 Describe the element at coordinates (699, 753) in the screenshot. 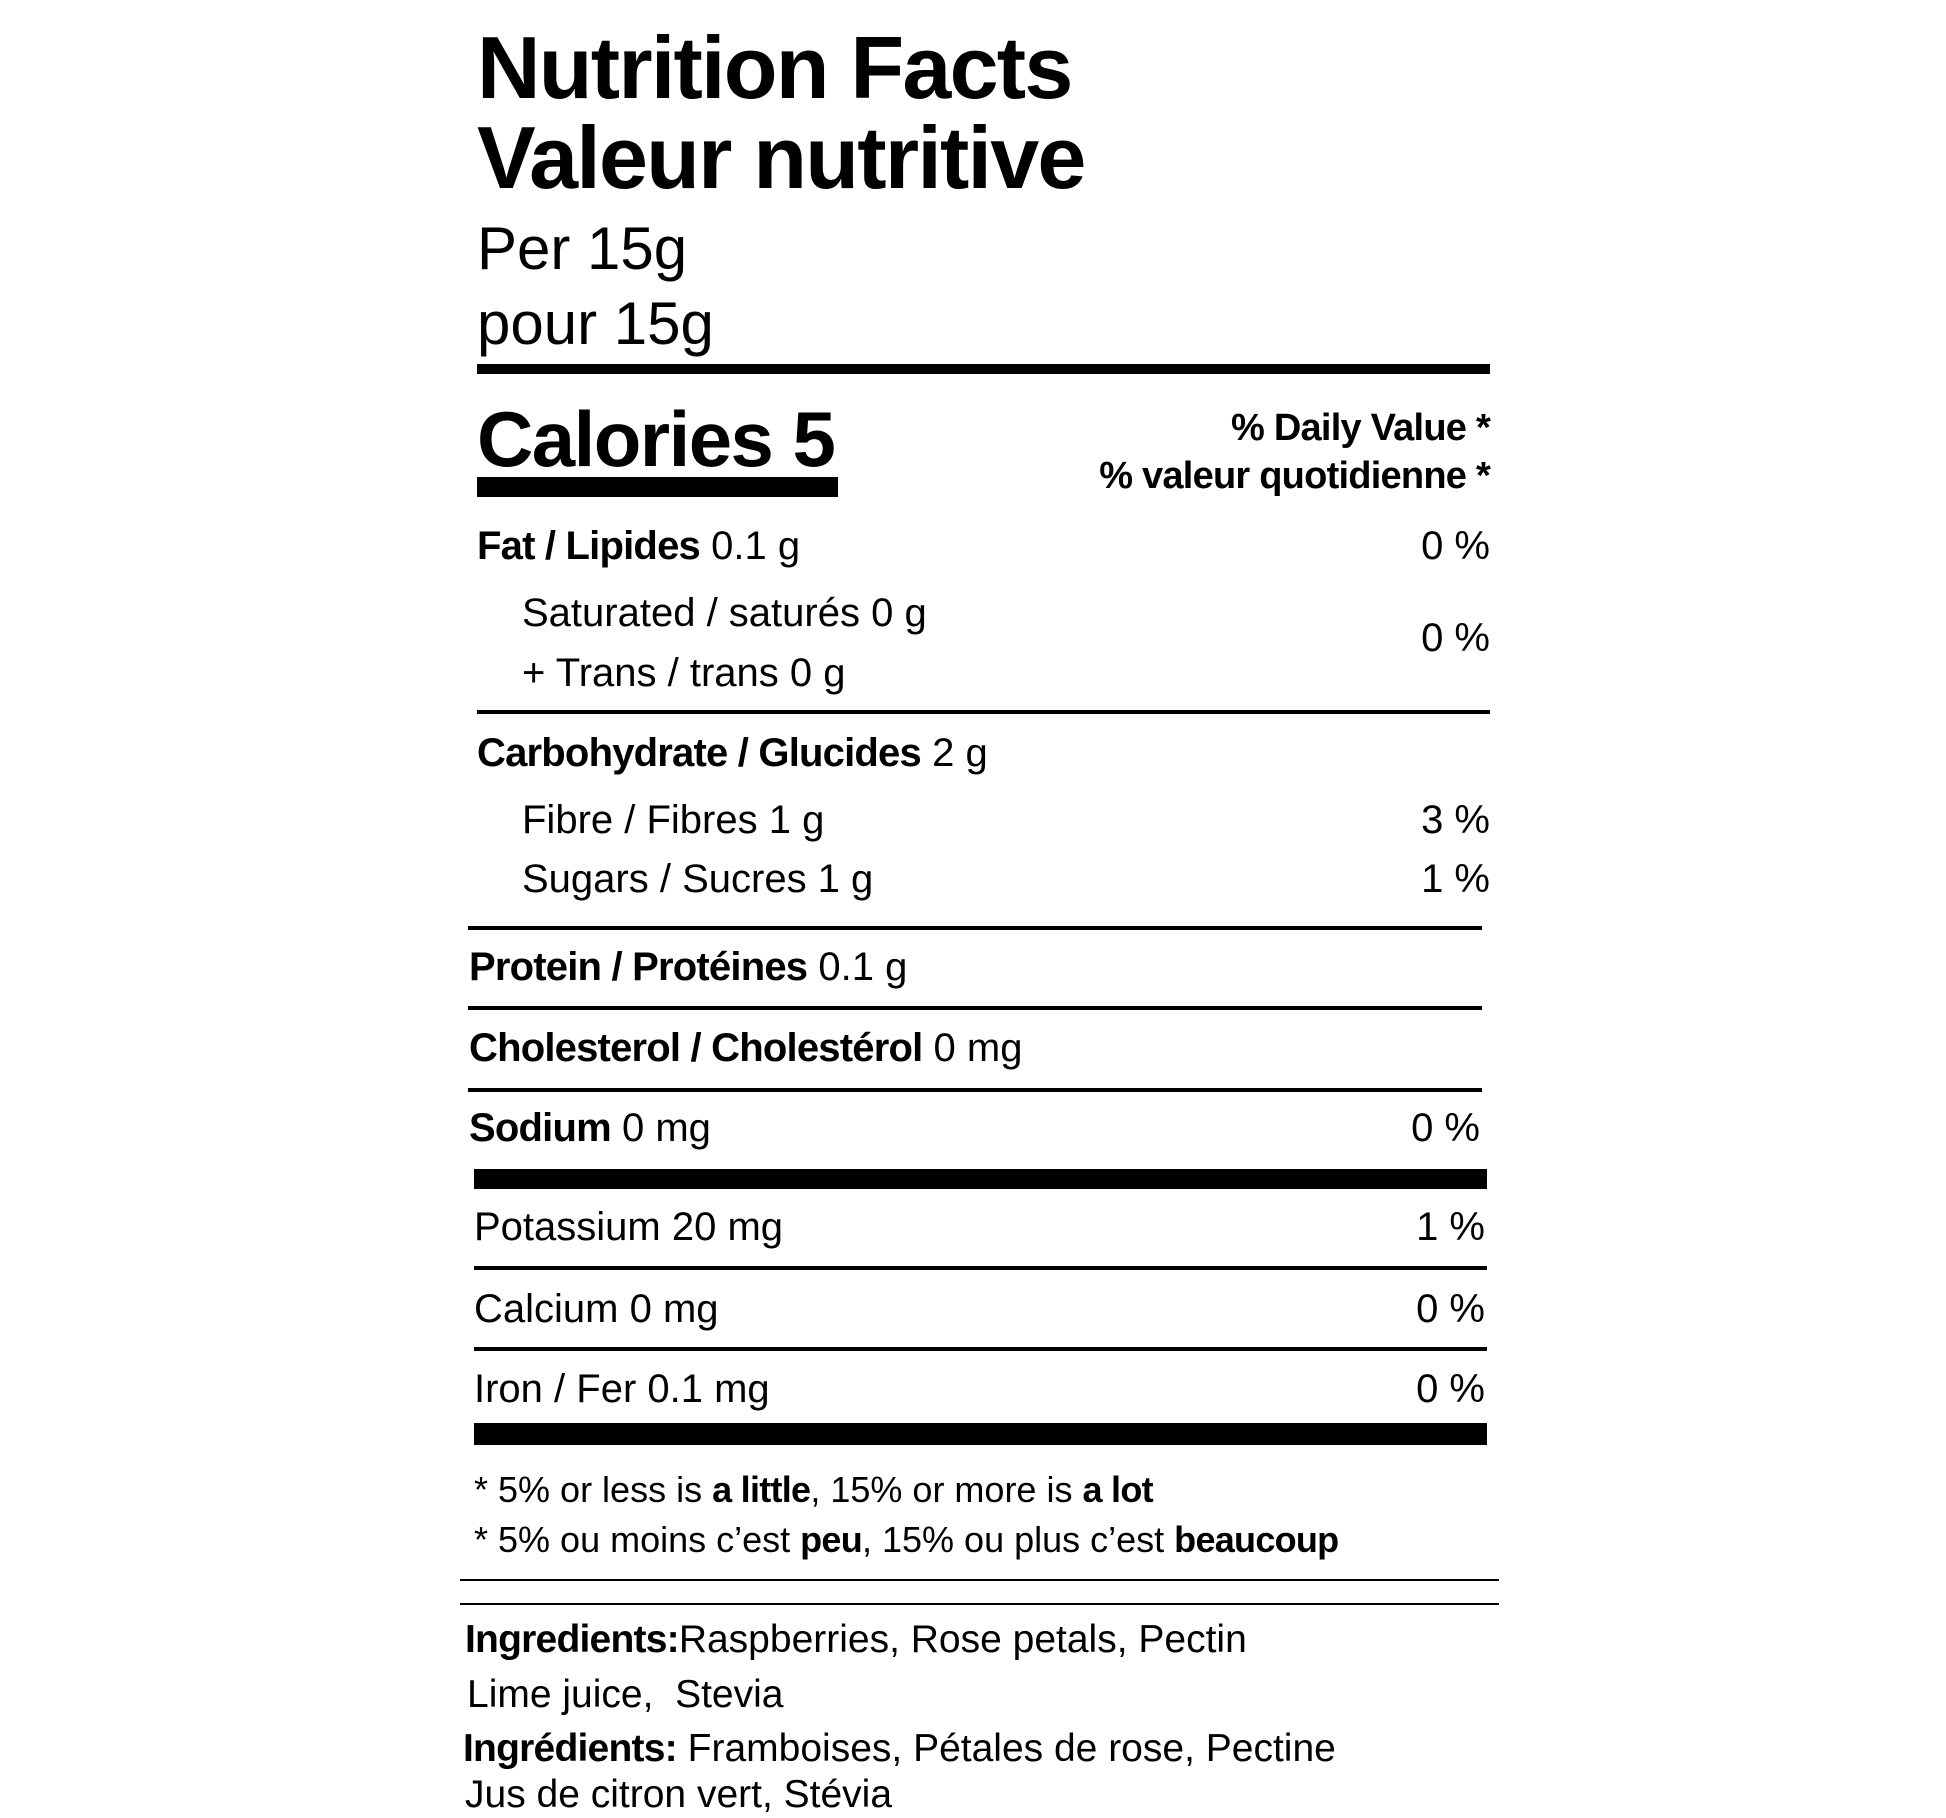

I see `nutrient-label: Carbohydrate / Glucides` at that location.